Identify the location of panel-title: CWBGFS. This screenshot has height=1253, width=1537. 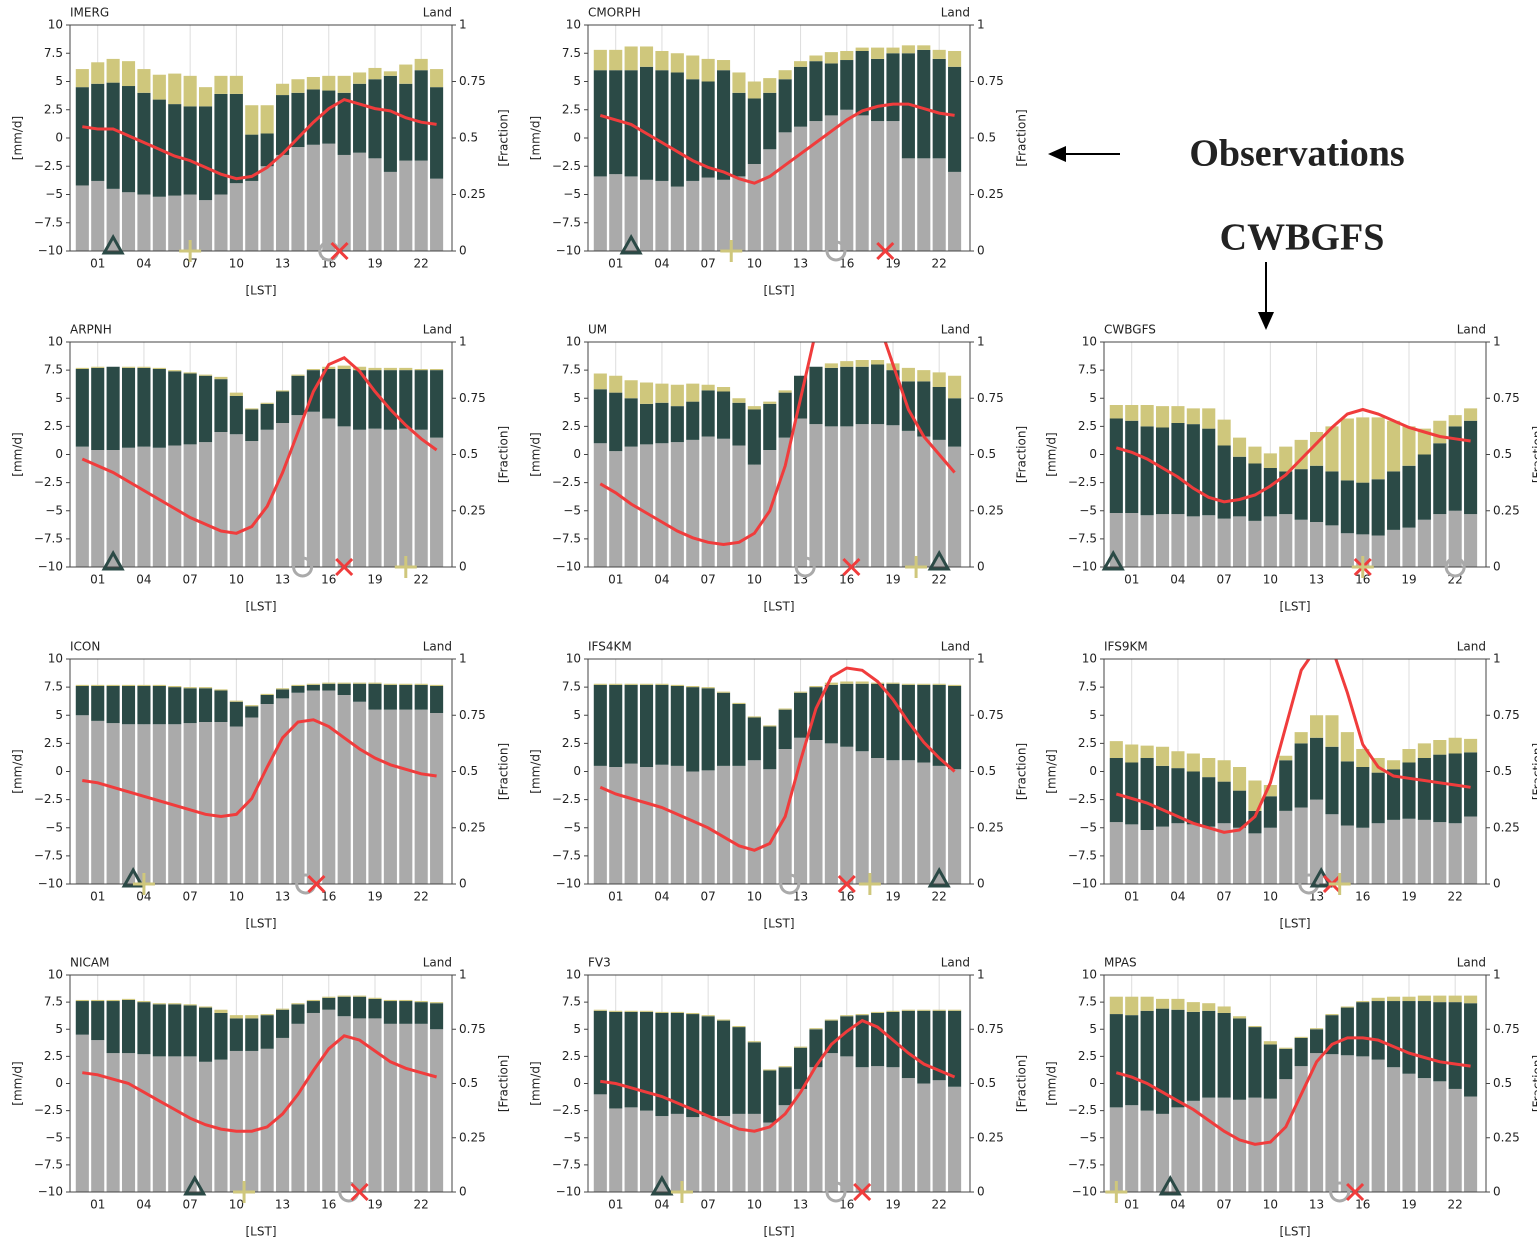
(1130, 330).